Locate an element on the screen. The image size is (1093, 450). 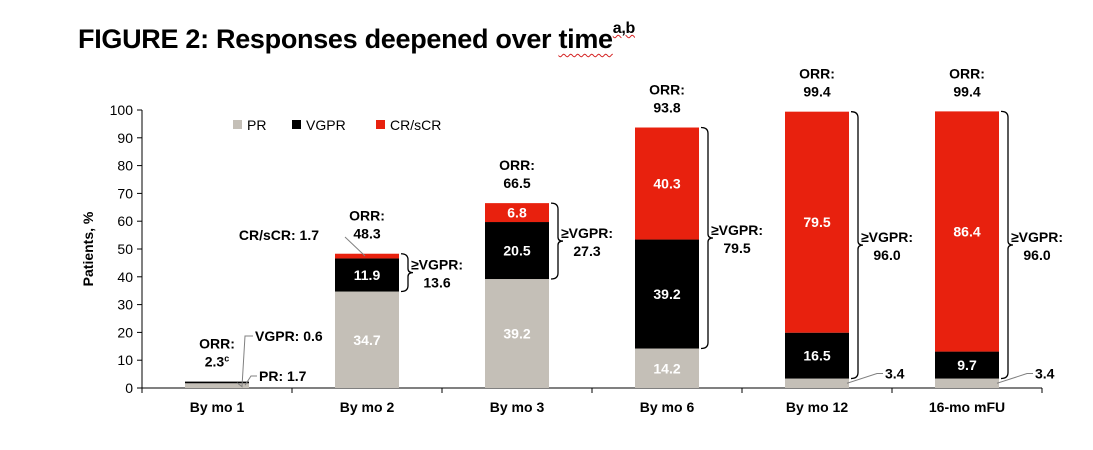
x-tick-label: By mo 6 is located at coordinates (667, 407).